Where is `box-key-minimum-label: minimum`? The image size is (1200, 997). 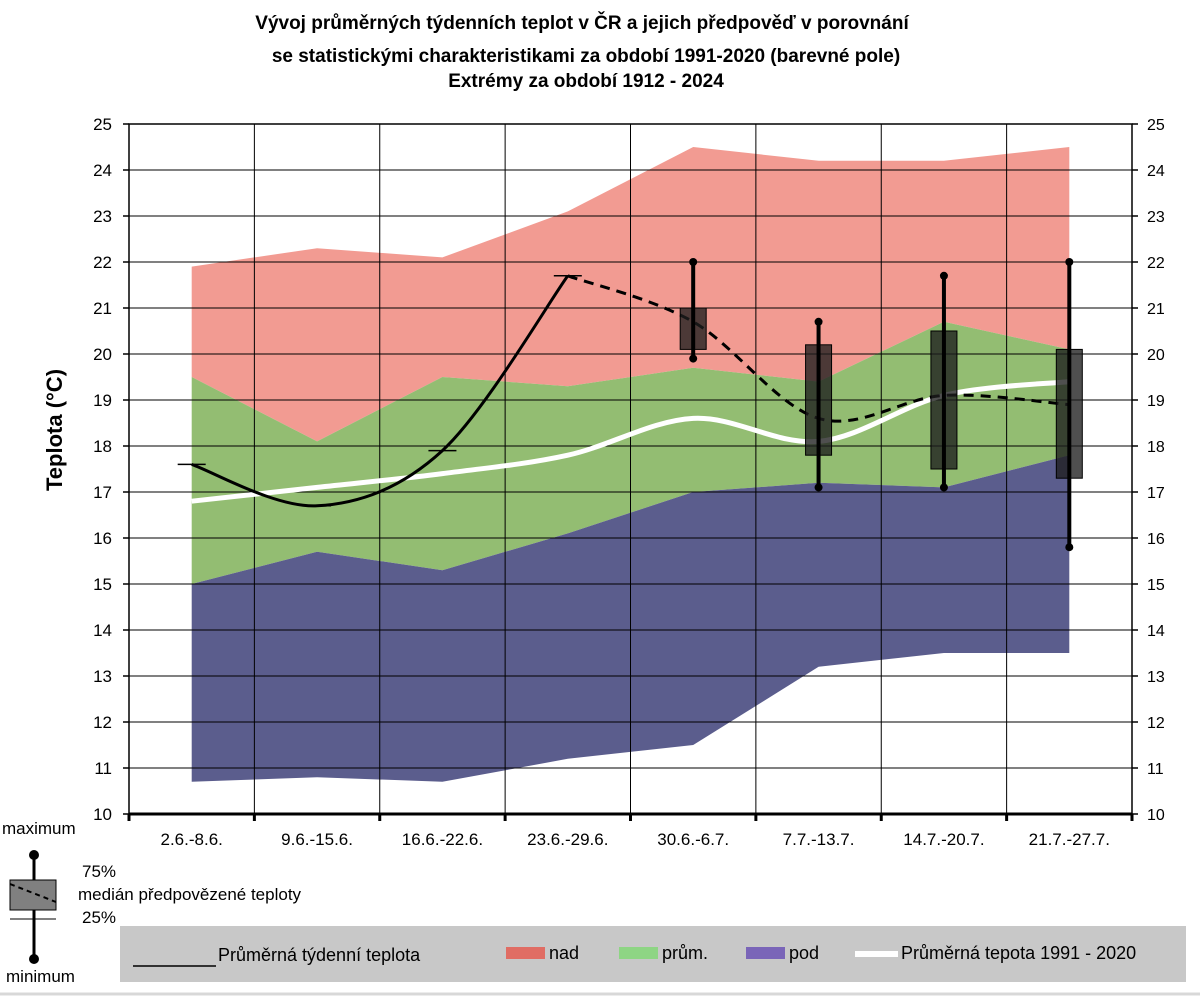 box-key-minimum-label: minimum is located at coordinates (40, 976).